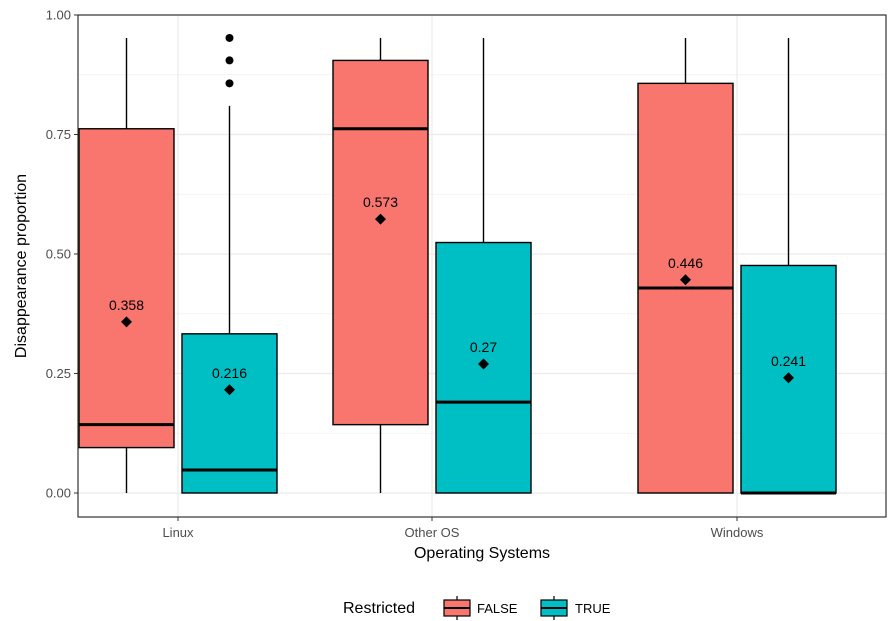 Image resolution: width=891 pixels, height=621 pixels. What do you see at coordinates (737, 532) in the screenshot?
I see `x-tick-label: Windows` at bounding box center [737, 532].